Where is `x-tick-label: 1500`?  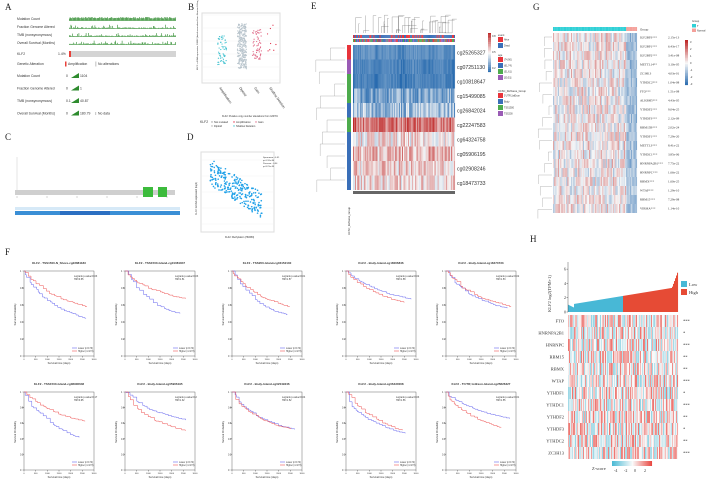
x-tick-label: 1500 is located at coordinates (268, 360).